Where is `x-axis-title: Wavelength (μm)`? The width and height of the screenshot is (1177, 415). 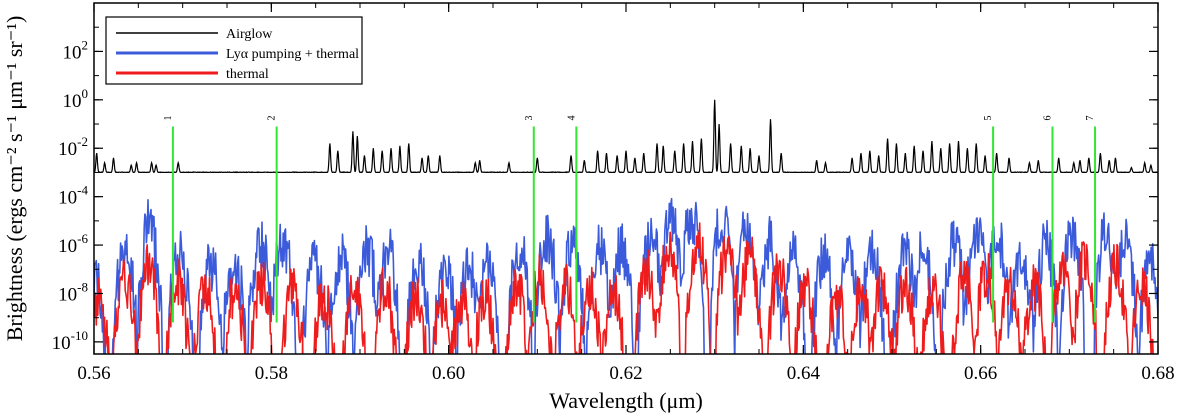 x-axis-title: Wavelength (μm) is located at coordinates (626, 400).